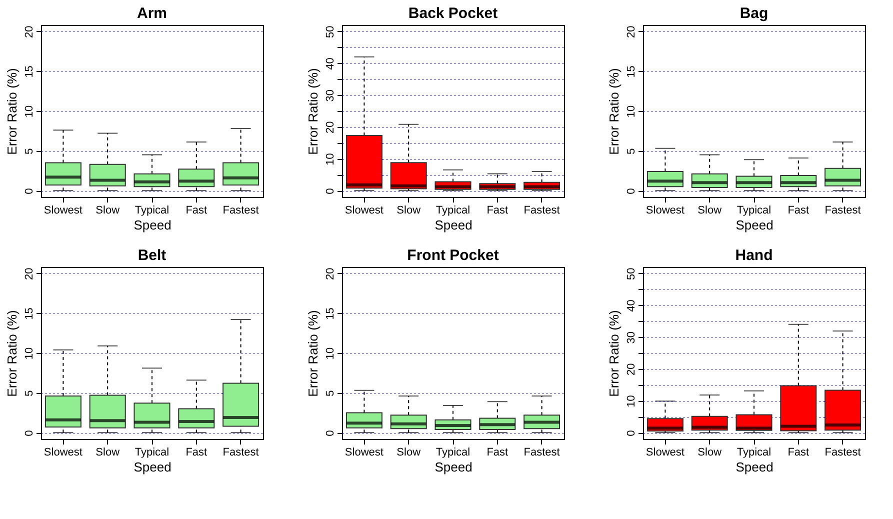  I want to click on chart-title: Bag, so click(754, 13).